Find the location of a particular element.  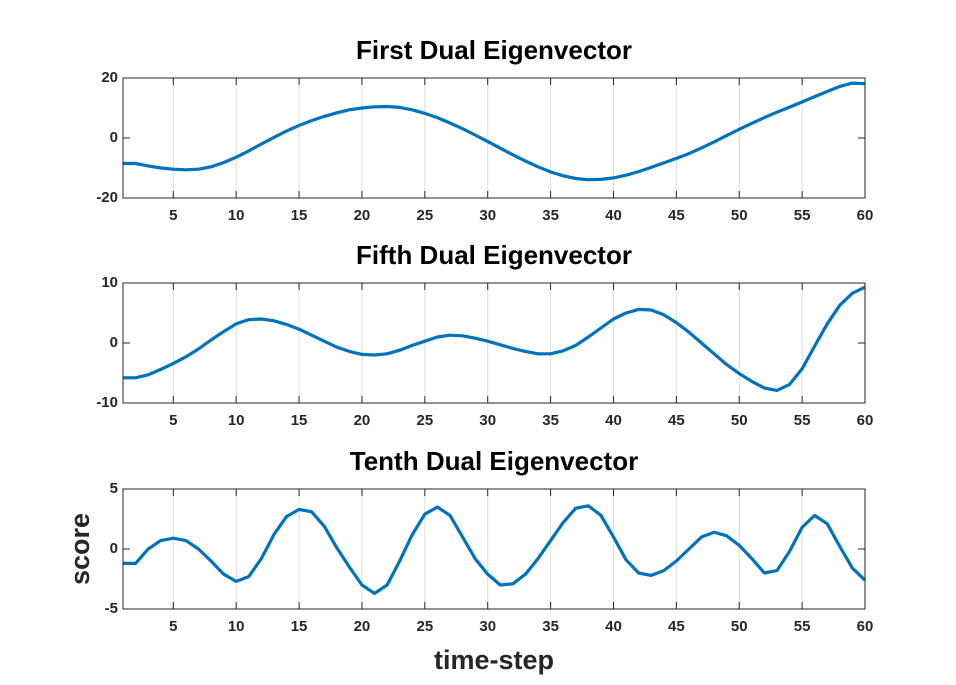

y-axis-label: score is located at coordinates (80, 549).